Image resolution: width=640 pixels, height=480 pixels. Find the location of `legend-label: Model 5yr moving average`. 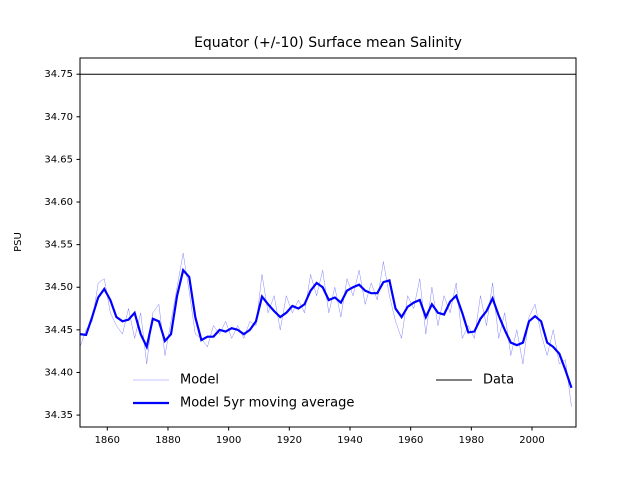

legend-label: Model 5yr moving average is located at coordinates (267, 403).